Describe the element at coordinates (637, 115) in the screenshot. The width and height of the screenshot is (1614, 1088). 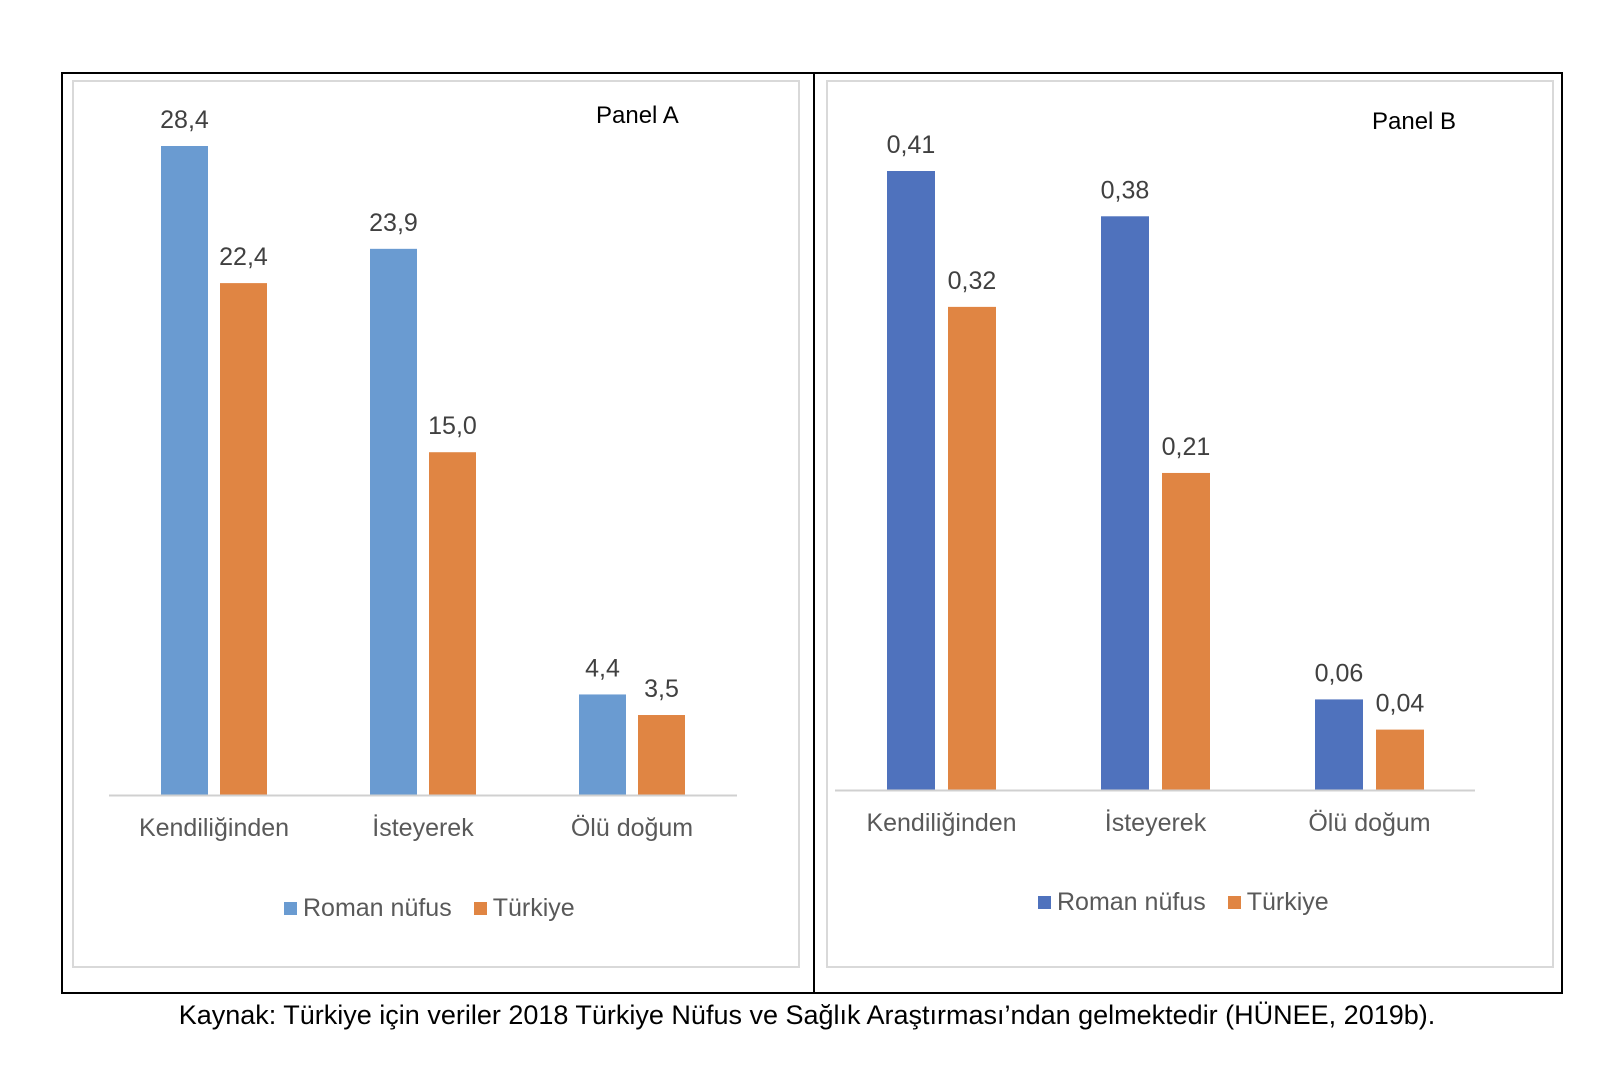
I see `panel-a-label: Panel A` at that location.